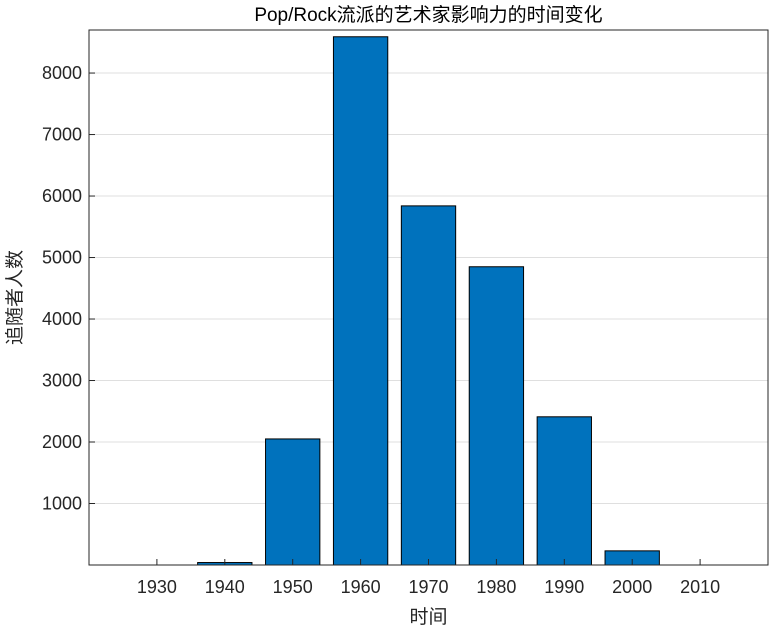  What do you see at coordinates (157, 587) in the screenshot?
I see `x-tick-label: 1930` at bounding box center [157, 587].